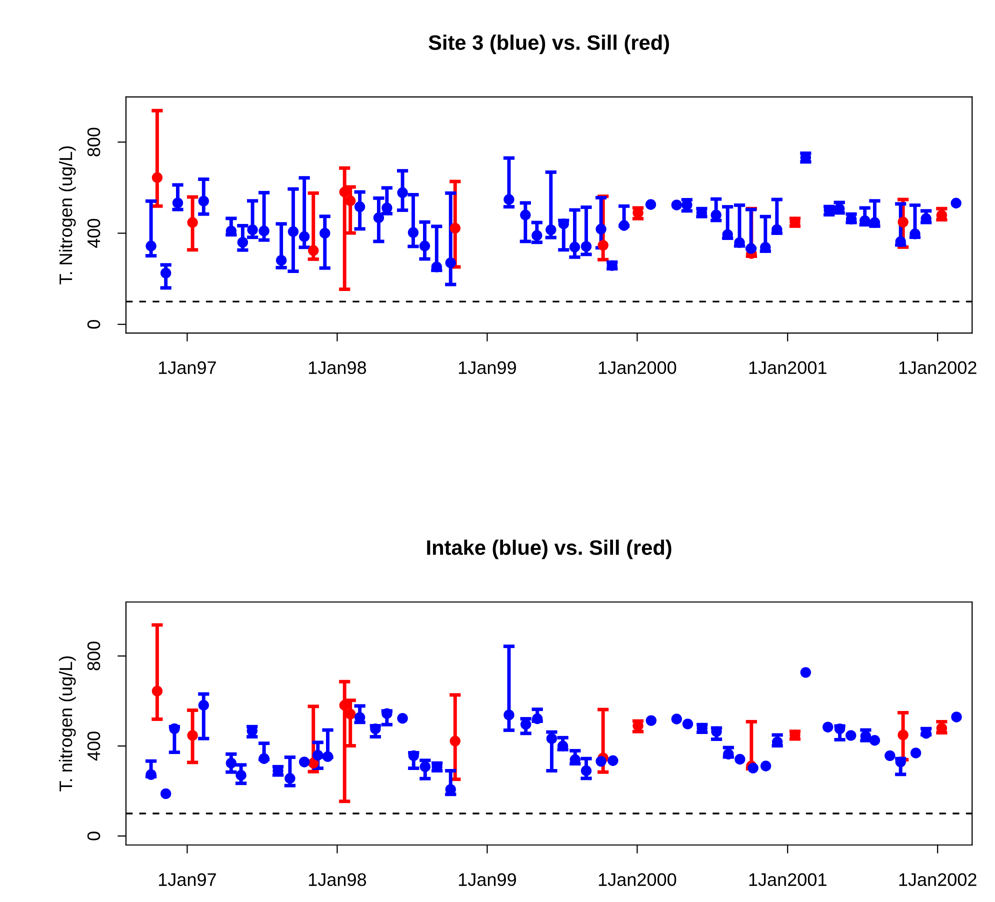 This screenshot has width=995, height=902. What do you see at coordinates (548, 44) in the screenshot?
I see `chart-title: Site 3 (blue) vs. Sill (red)` at bounding box center [548, 44].